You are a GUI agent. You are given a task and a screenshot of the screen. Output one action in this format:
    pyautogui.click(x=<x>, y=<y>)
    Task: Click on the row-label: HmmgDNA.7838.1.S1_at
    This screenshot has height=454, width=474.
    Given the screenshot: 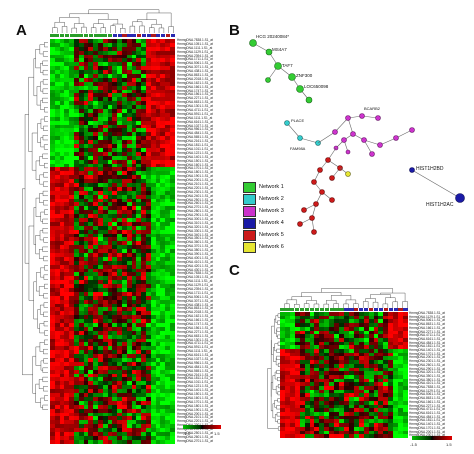 What is the action you would take?
    pyautogui.click(x=427, y=313)
    